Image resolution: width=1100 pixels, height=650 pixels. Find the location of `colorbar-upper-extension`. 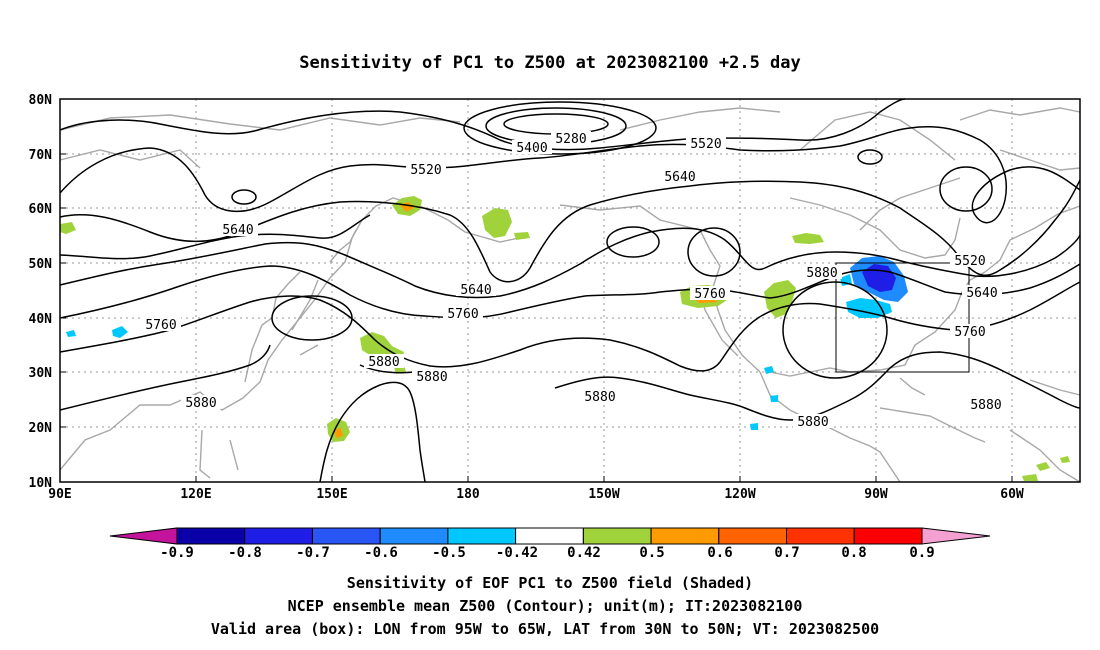

colorbar-upper-extension is located at coordinates (956, 536).